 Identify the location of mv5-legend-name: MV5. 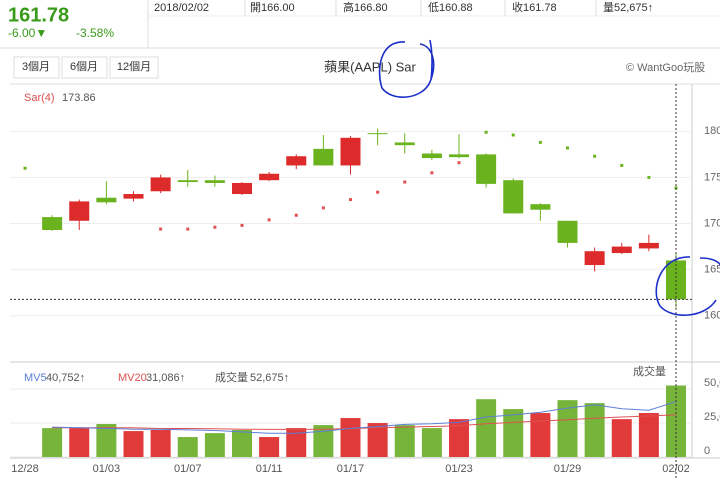
(35, 378).